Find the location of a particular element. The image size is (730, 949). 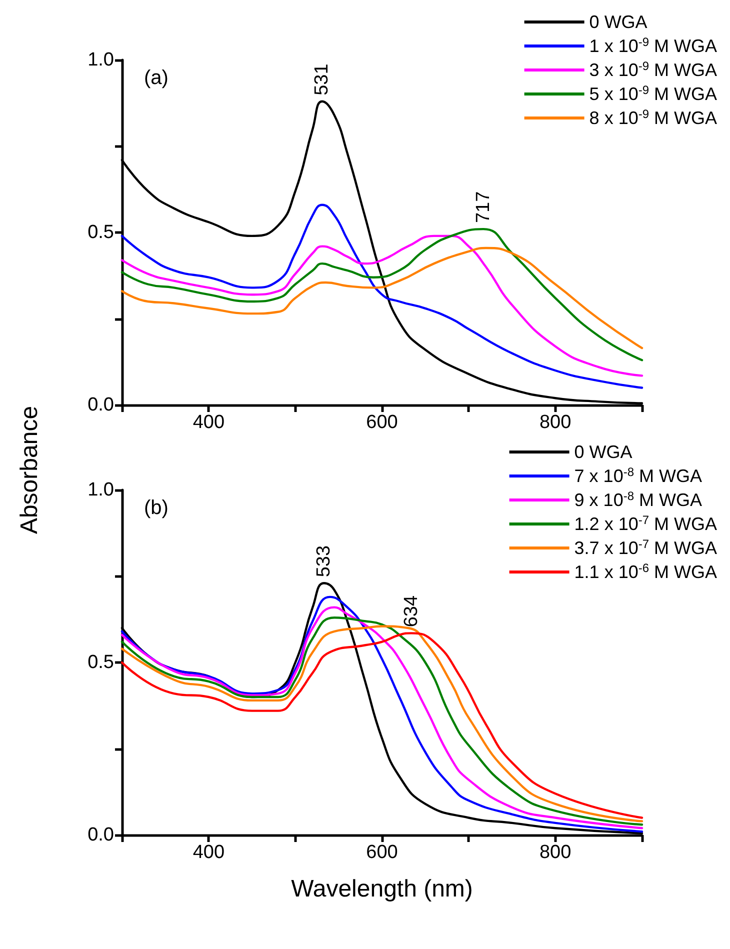

annotation: (a) is located at coordinates (156, 78).